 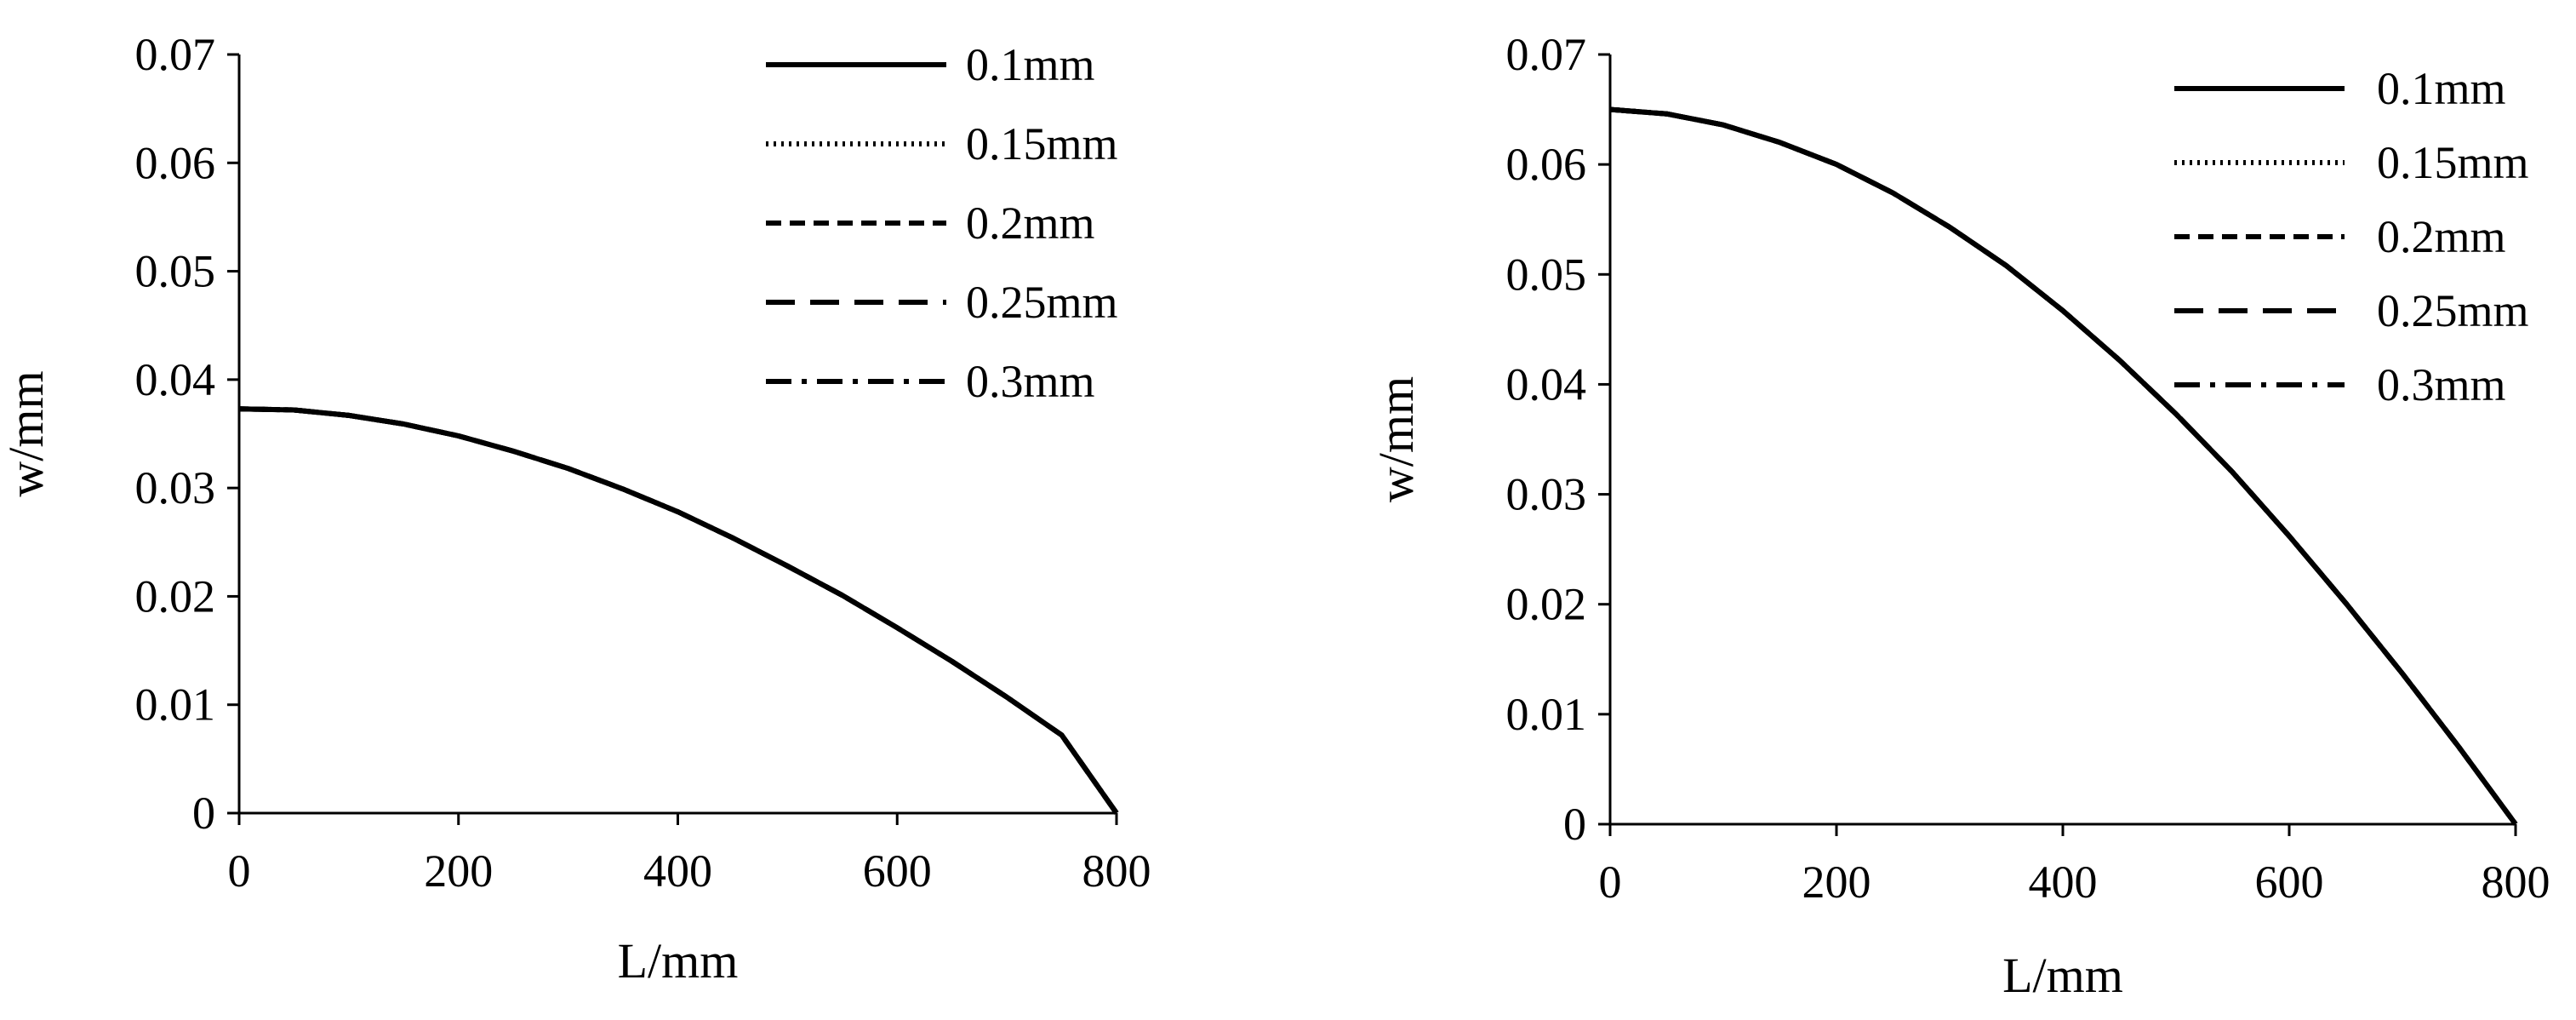 I want to click on series-line-0-25mm, so click(x=678, y=611).